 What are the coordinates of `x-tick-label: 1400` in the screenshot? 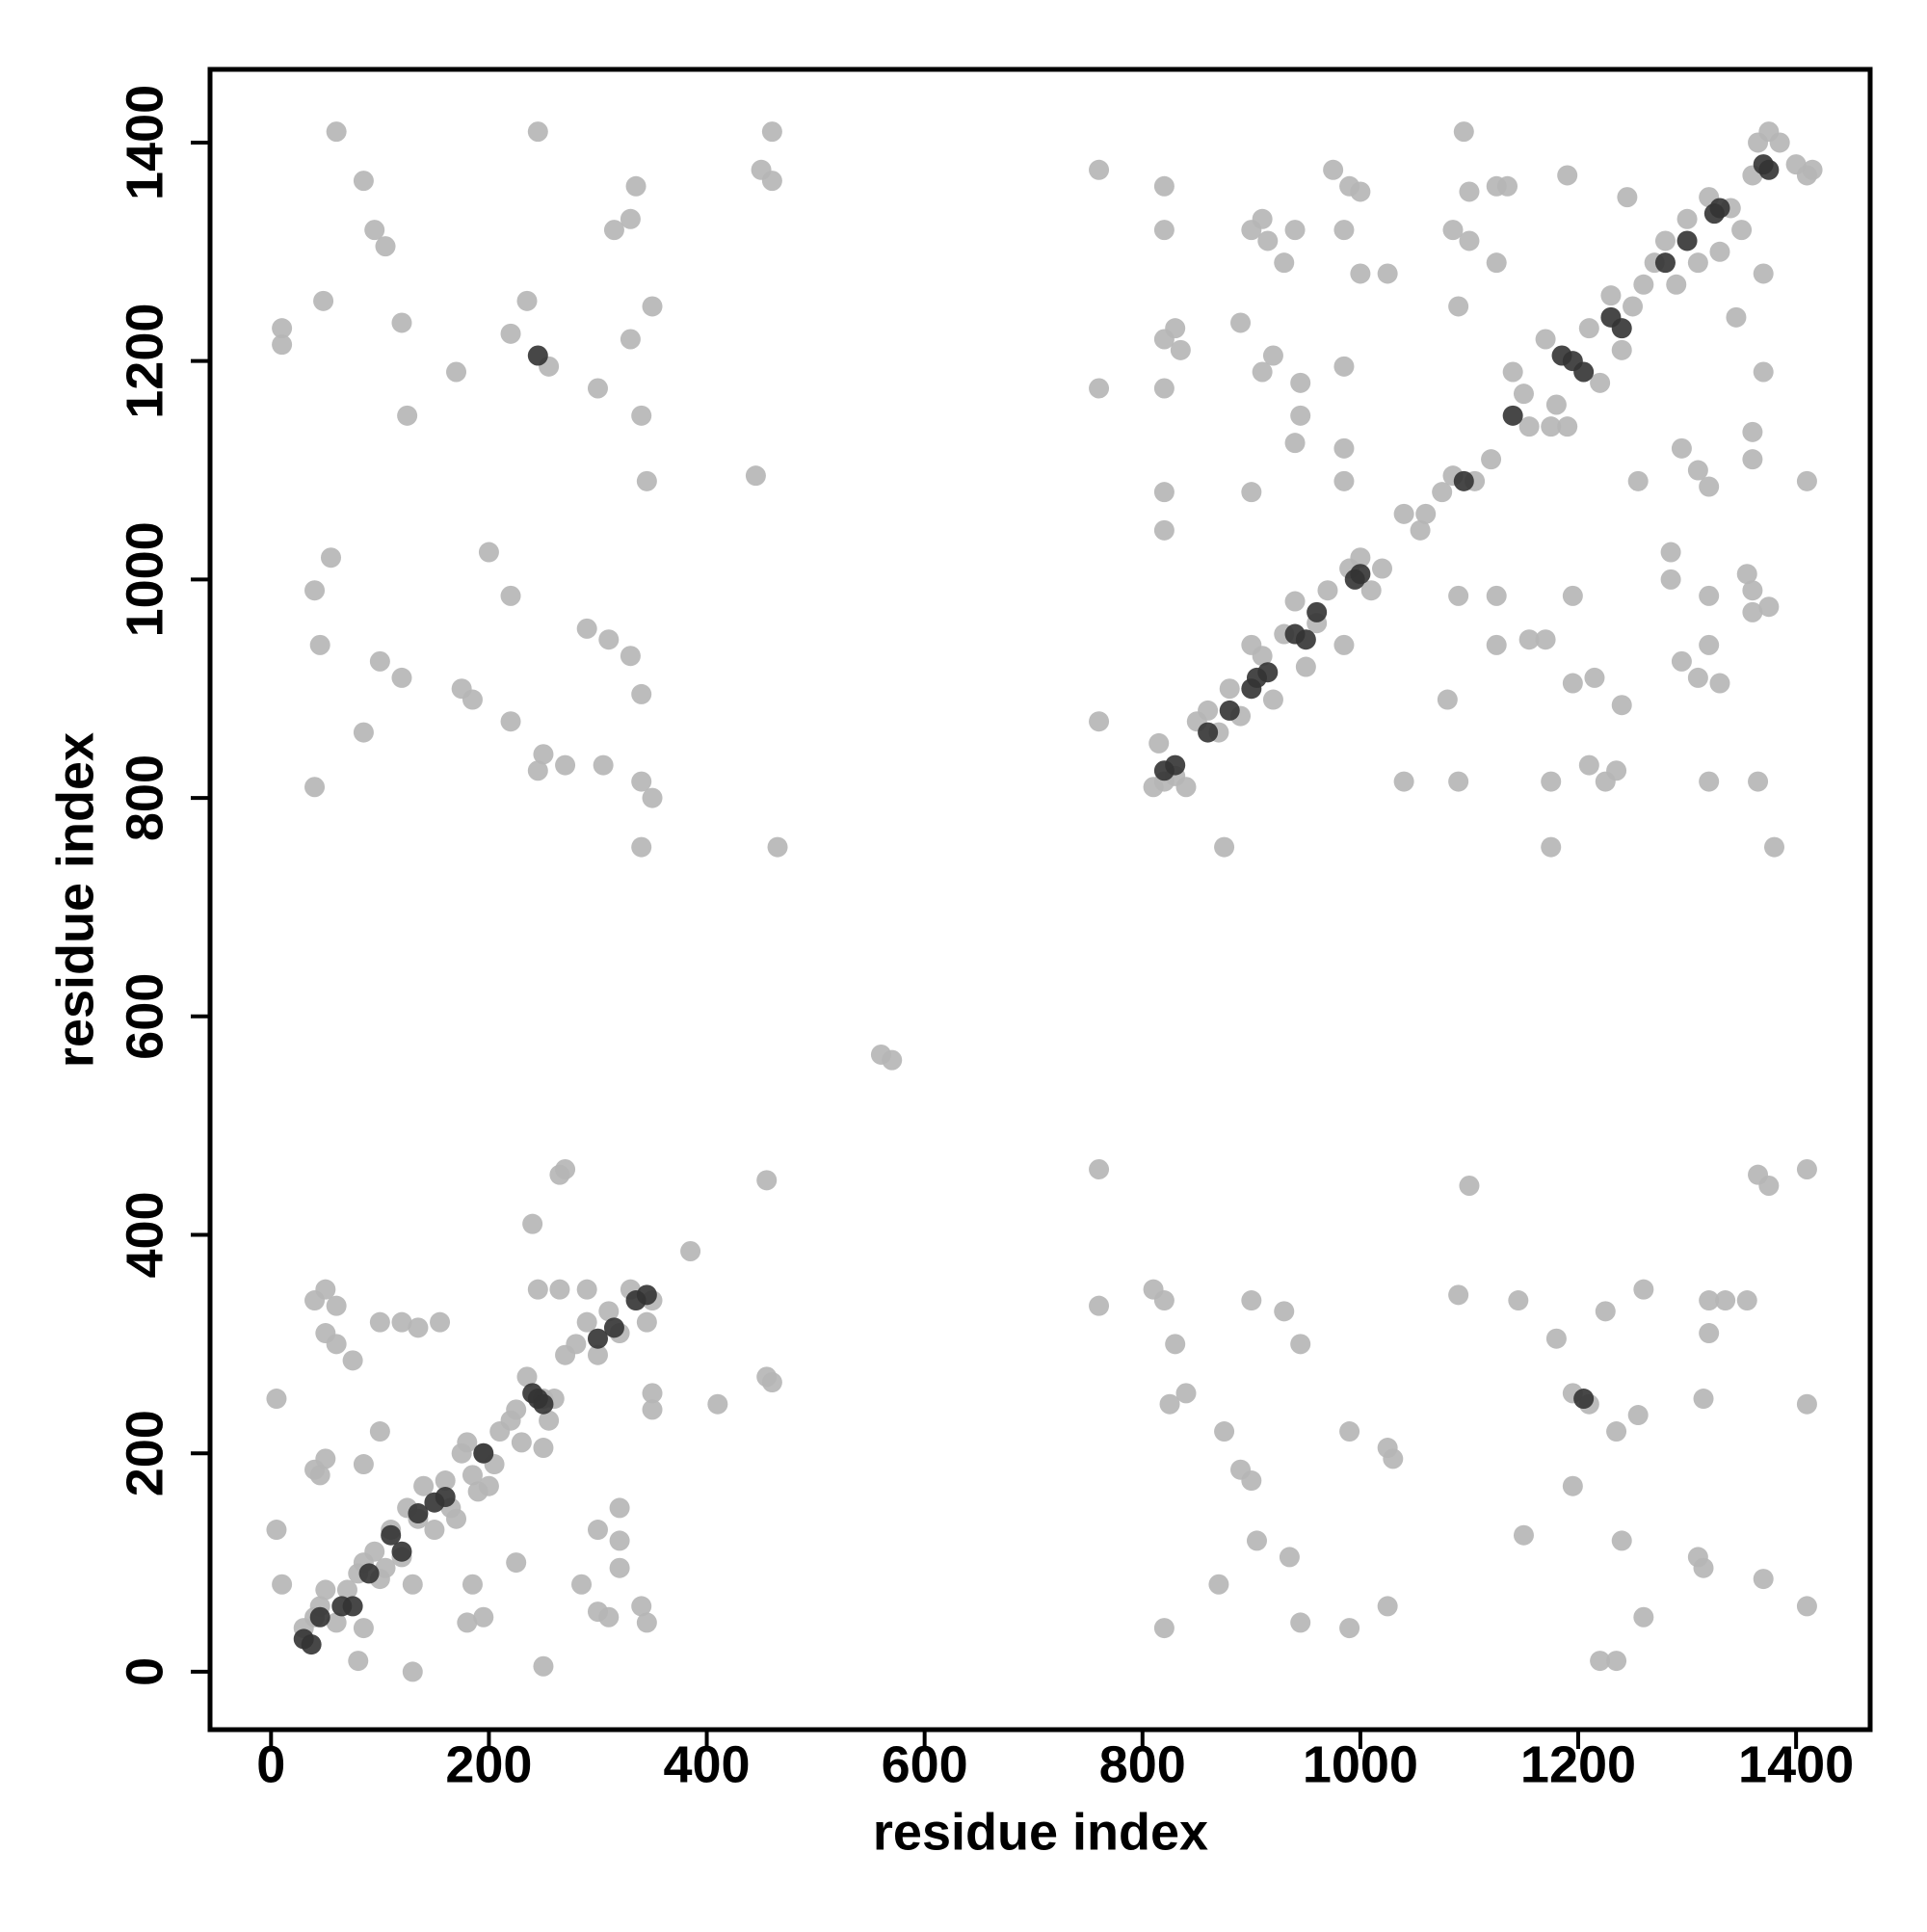 It's located at (1796, 1764).